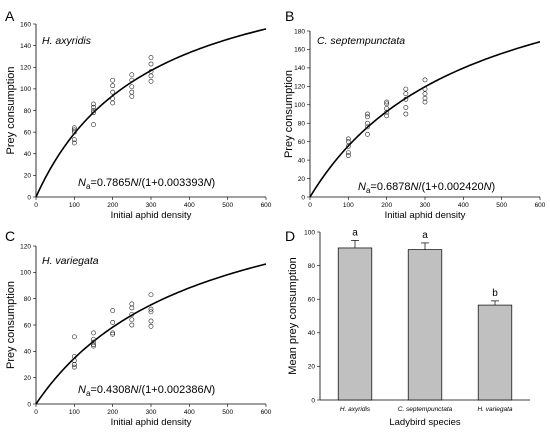 This screenshot has width=550, height=434. What do you see at coordinates (355, 409) in the screenshot?
I see `category-label: H. axyridis` at bounding box center [355, 409].